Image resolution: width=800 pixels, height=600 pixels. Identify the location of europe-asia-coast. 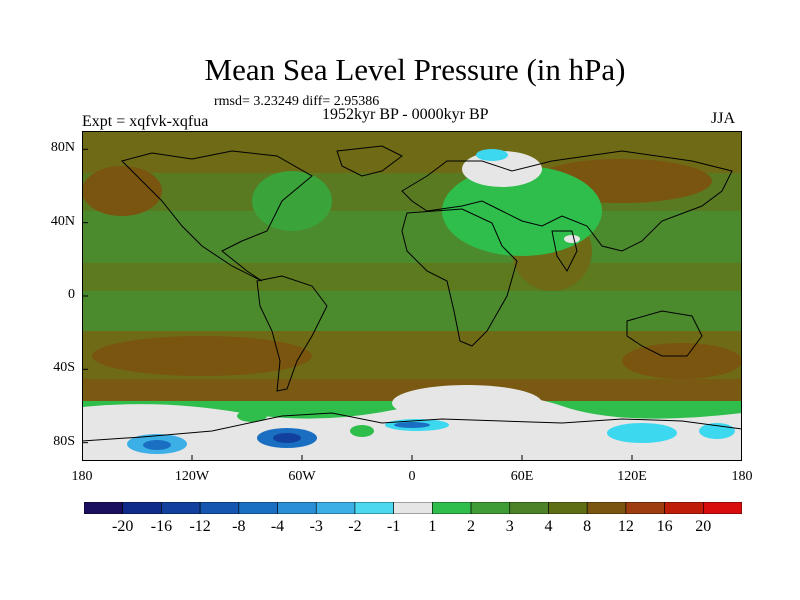
(567, 201).